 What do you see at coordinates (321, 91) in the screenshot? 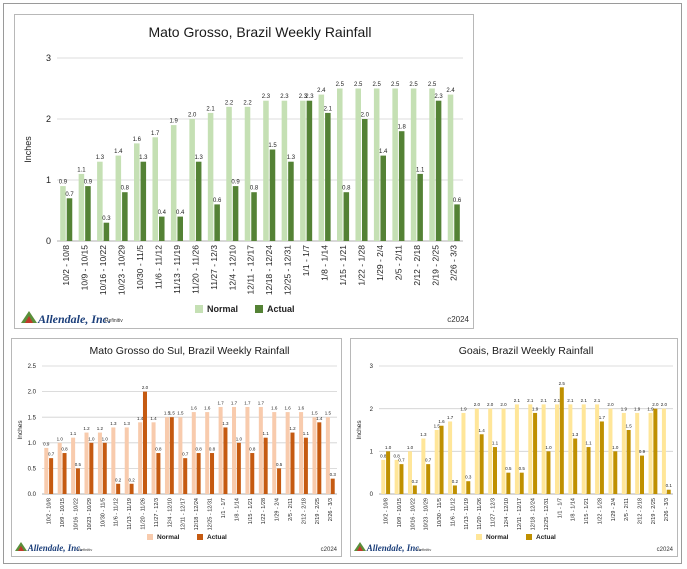
I see `data-label: 2.4` at bounding box center [321, 91].